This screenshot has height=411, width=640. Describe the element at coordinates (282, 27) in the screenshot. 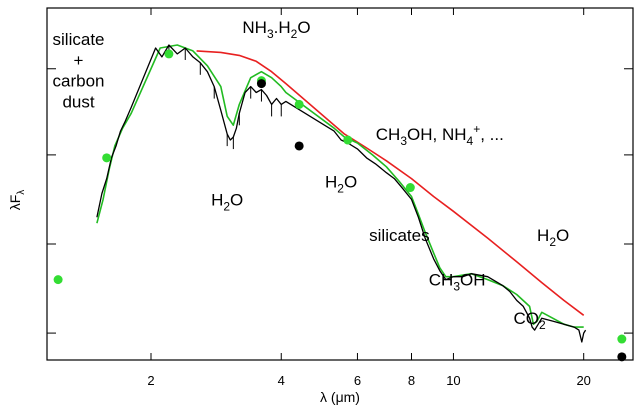

I see `annotation-part: .H` at that location.